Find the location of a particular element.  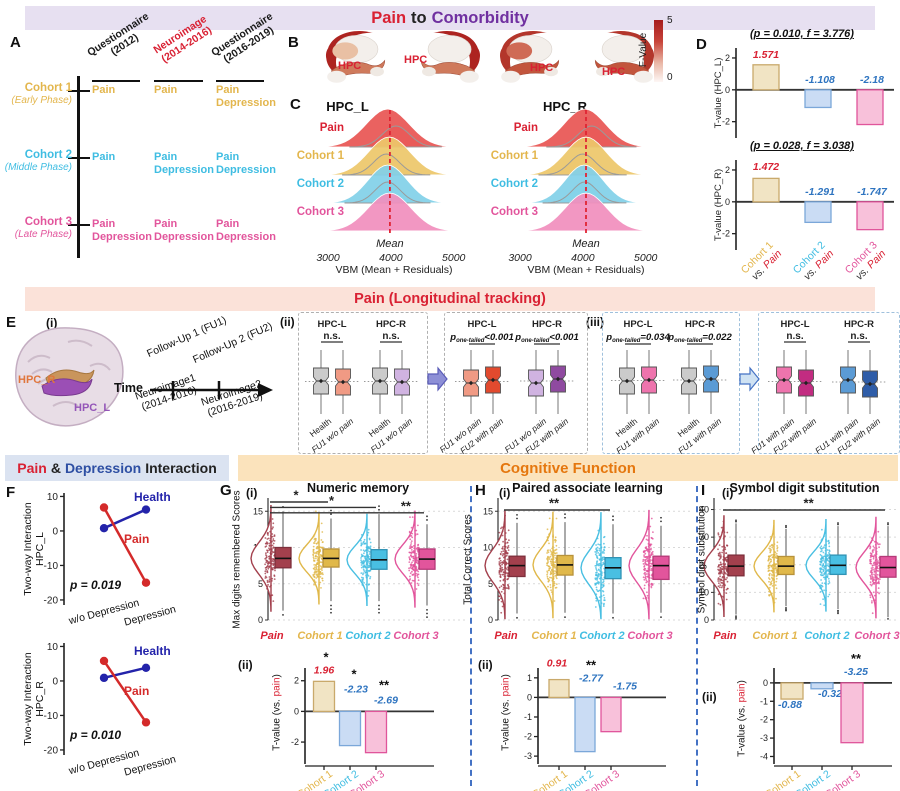

rain-i-ylabel-text: Symbol digit substitution is located at coordinates (702, 559).